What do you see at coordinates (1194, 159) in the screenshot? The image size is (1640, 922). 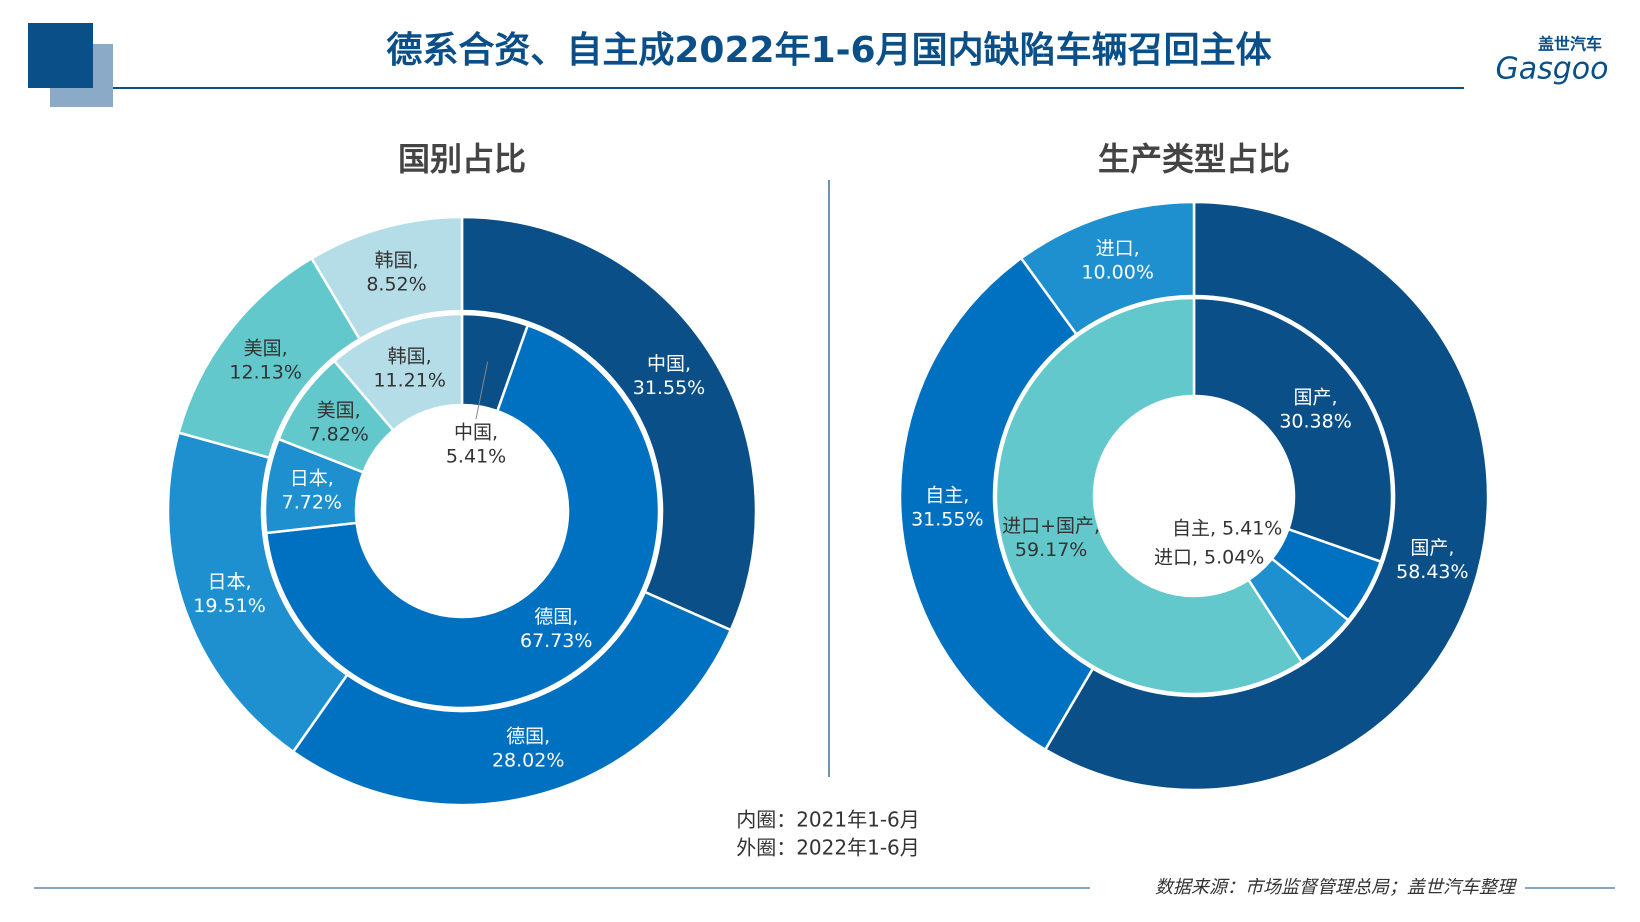 I see `chart-title: 生产类型占比` at bounding box center [1194, 159].